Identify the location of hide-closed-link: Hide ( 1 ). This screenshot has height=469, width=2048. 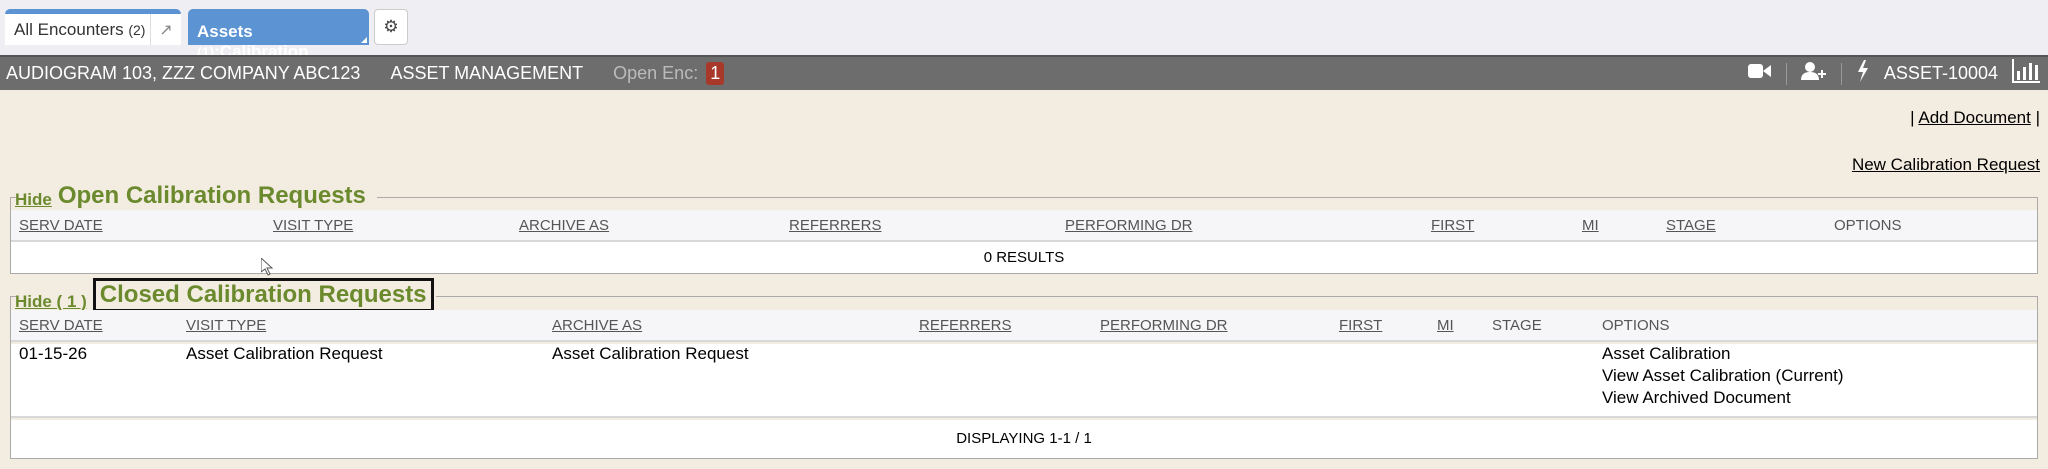
(51, 301).